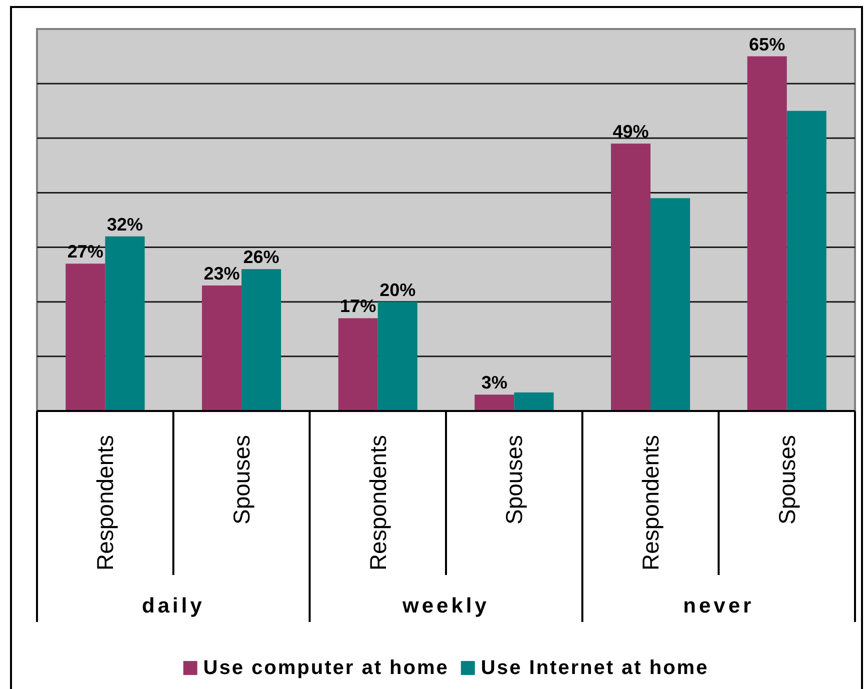 The height and width of the screenshot is (689, 866). What do you see at coordinates (630, 132) in the screenshot?
I see `data-label: 49%` at bounding box center [630, 132].